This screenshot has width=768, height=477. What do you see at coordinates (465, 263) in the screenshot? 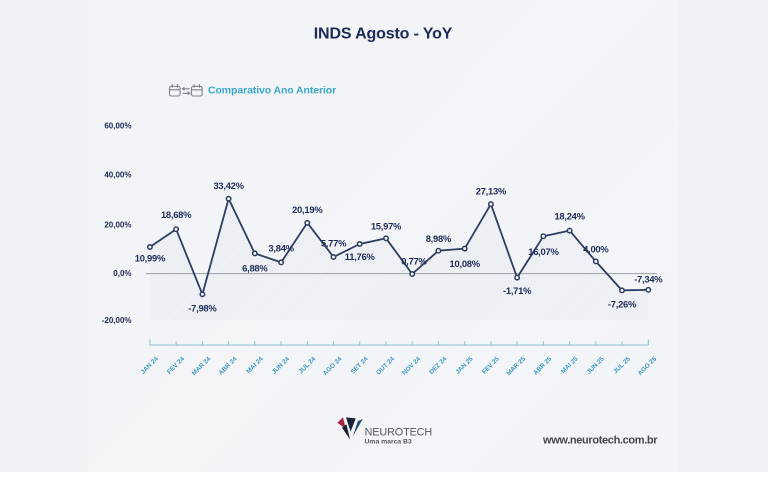
I see `svg-text: 10,08%` at bounding box center [465, 263].